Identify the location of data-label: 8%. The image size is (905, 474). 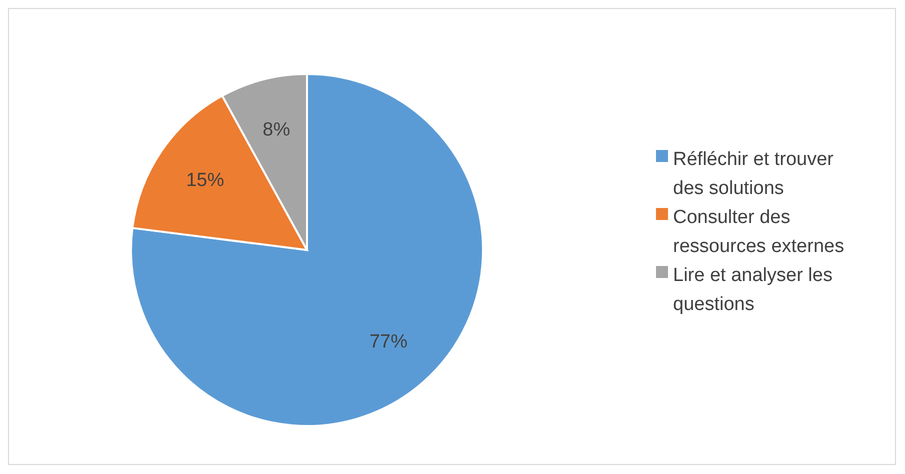
(276, 130).